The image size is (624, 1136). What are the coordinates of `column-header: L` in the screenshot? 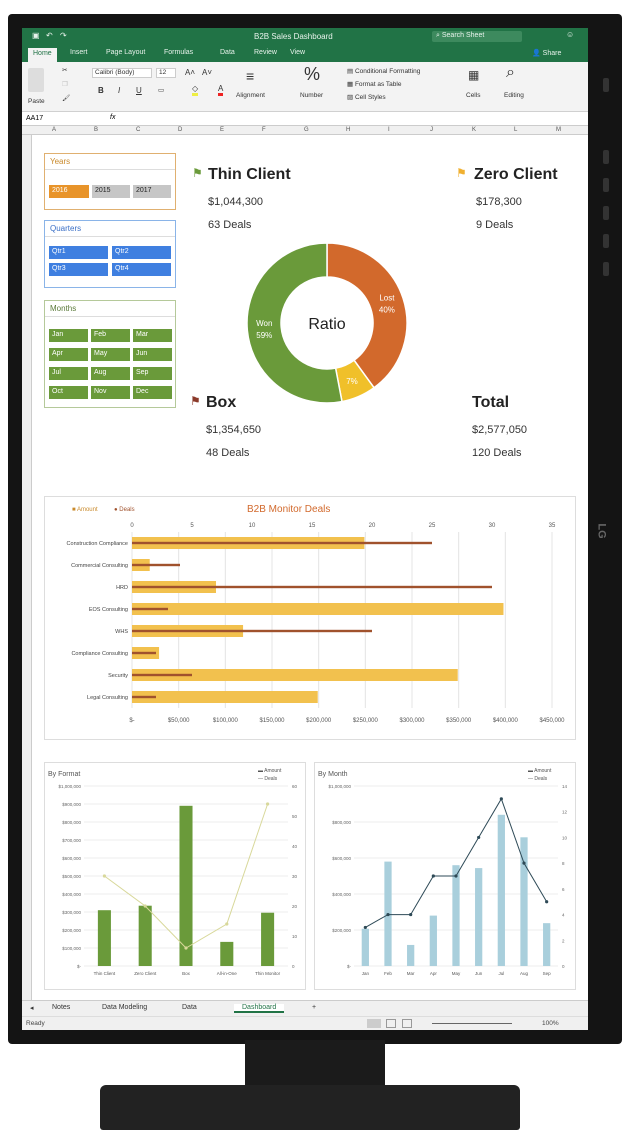 It's located at (516, 130).